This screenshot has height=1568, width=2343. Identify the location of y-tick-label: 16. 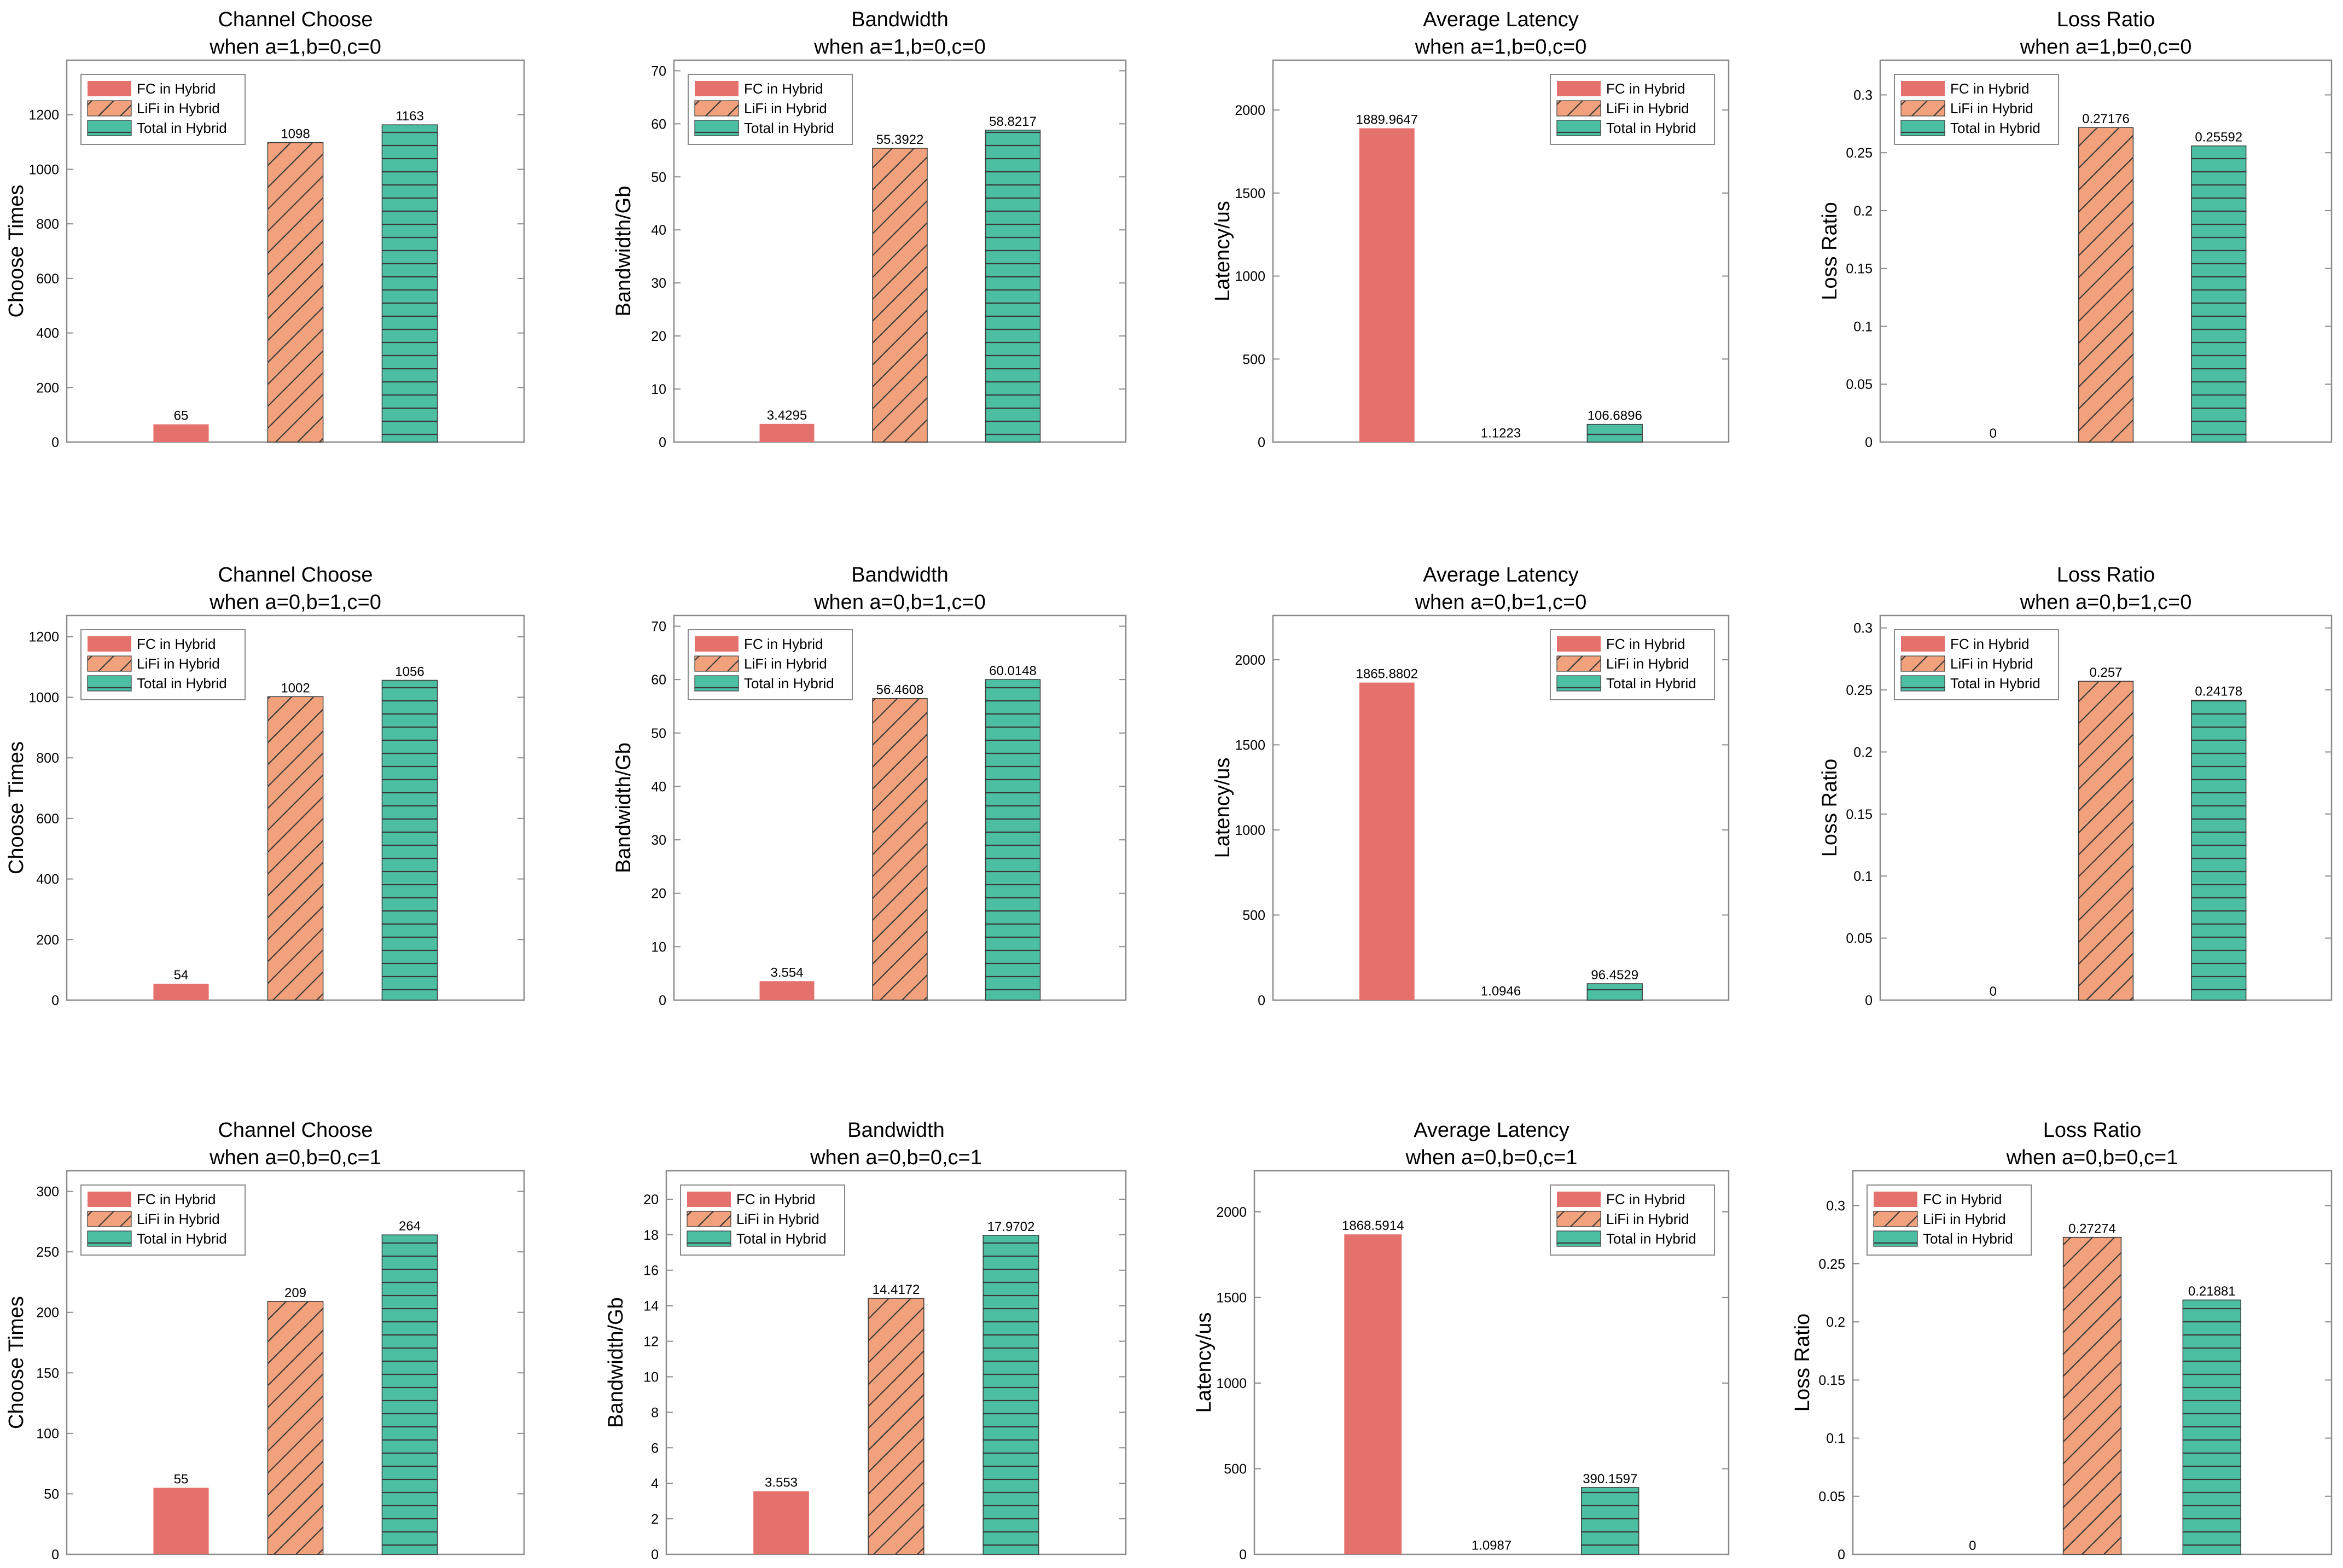
(651, 1271).